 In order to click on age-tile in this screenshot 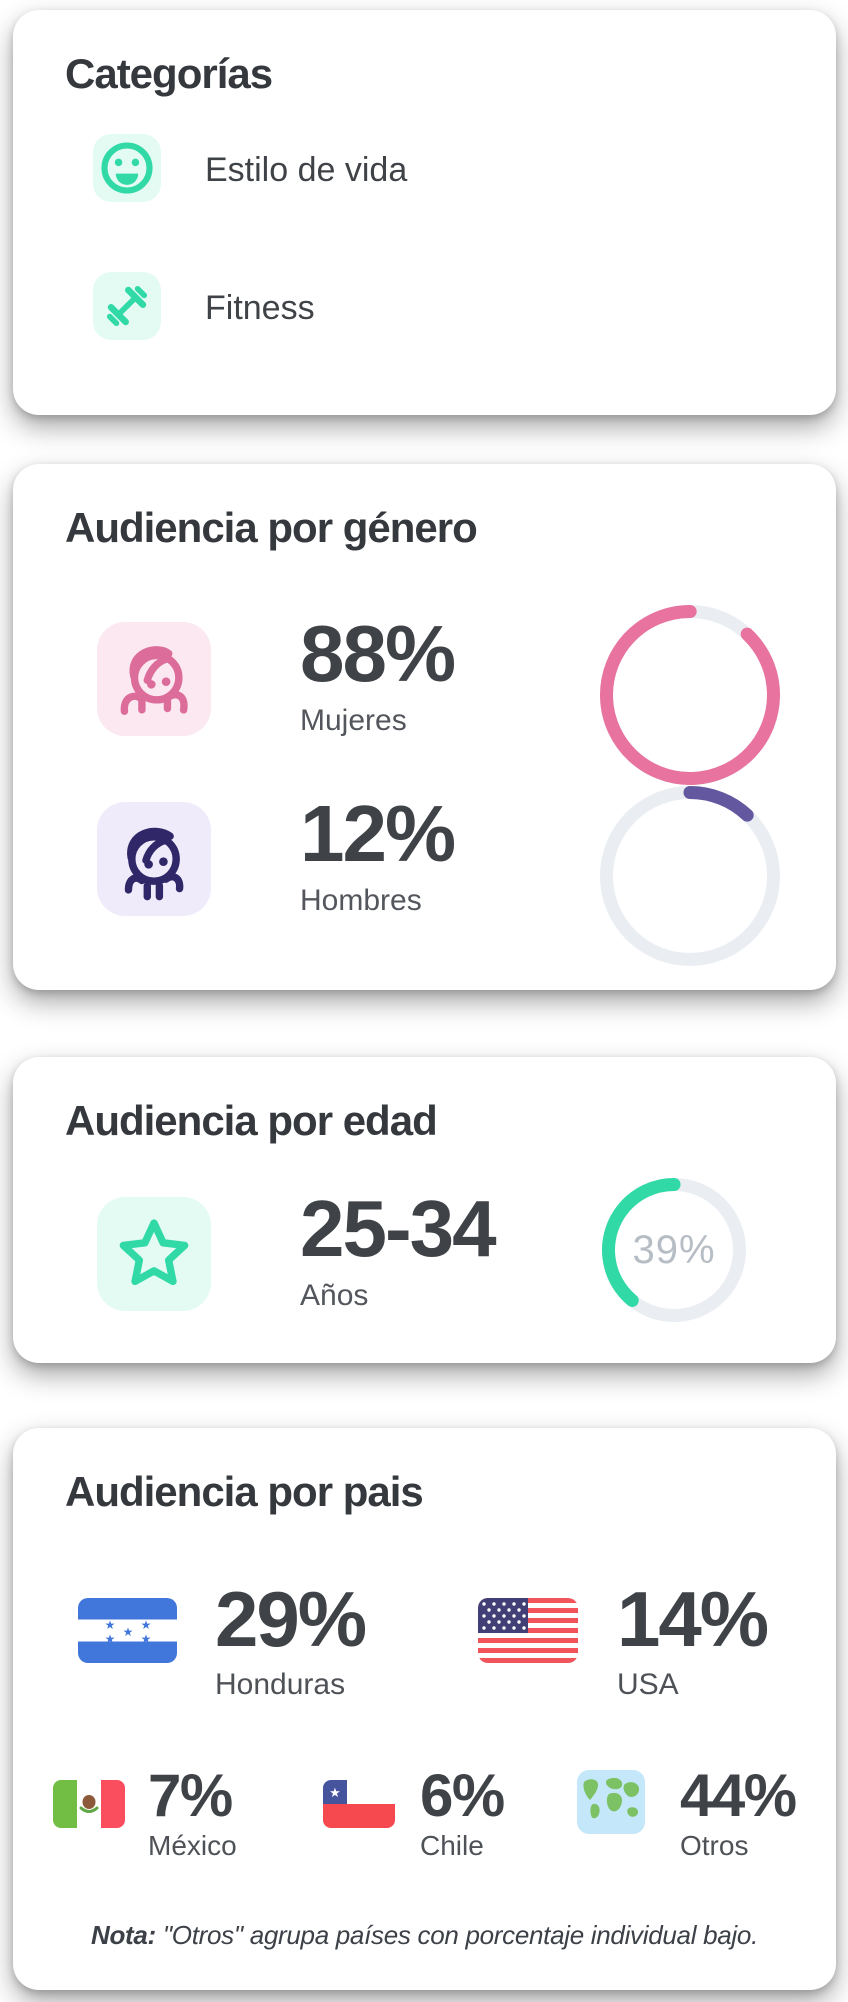, I will do `click(154, 1254)`.